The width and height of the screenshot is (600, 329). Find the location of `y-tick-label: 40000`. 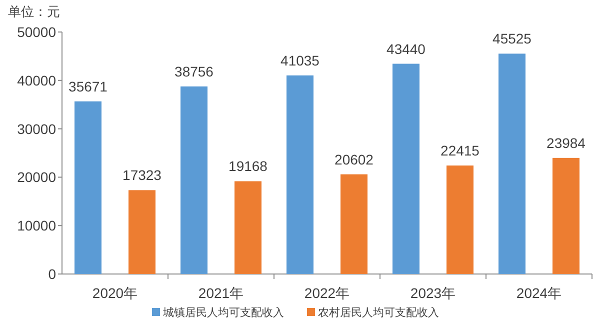

y-tick-label: 40000 is located at coordinates (36, 80).